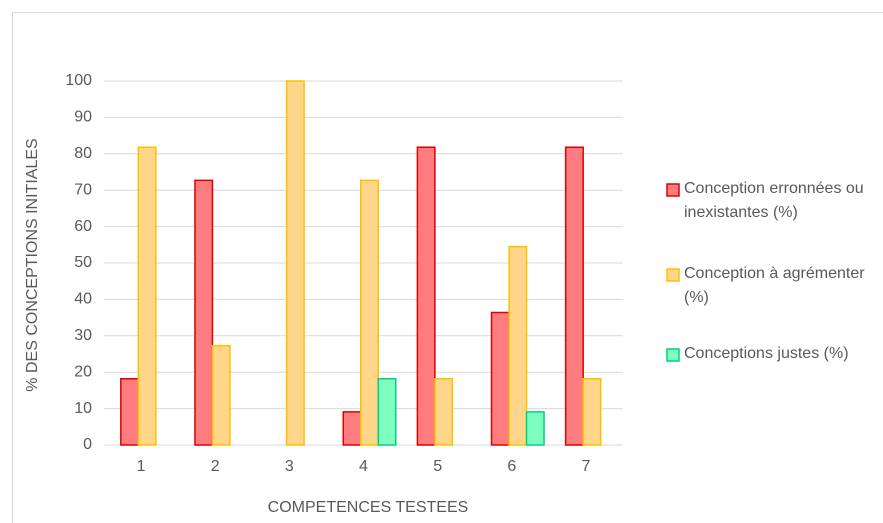 Image resolution: width=883 pixels, height=523 pixels. What do you see at coordinates (289, 466) in the screenshot?
I see `x-tick-label: 3` at bounding box center [289, 466].